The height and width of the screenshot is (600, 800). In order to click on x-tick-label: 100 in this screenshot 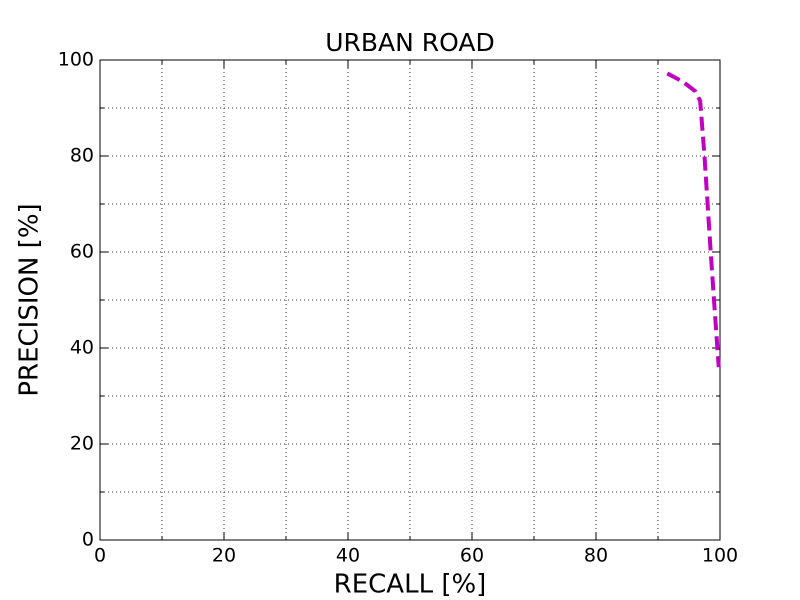, I will do `click(720, 556)`.